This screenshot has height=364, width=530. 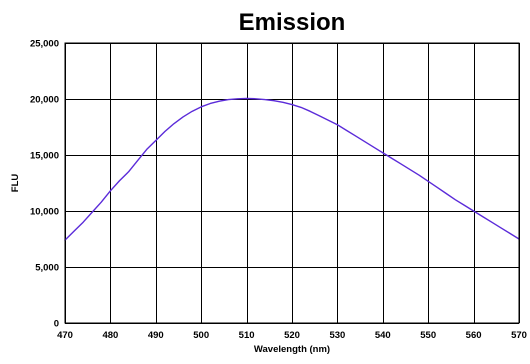 I want to click on x-tick-label: 560, so click(x=474, y=335).